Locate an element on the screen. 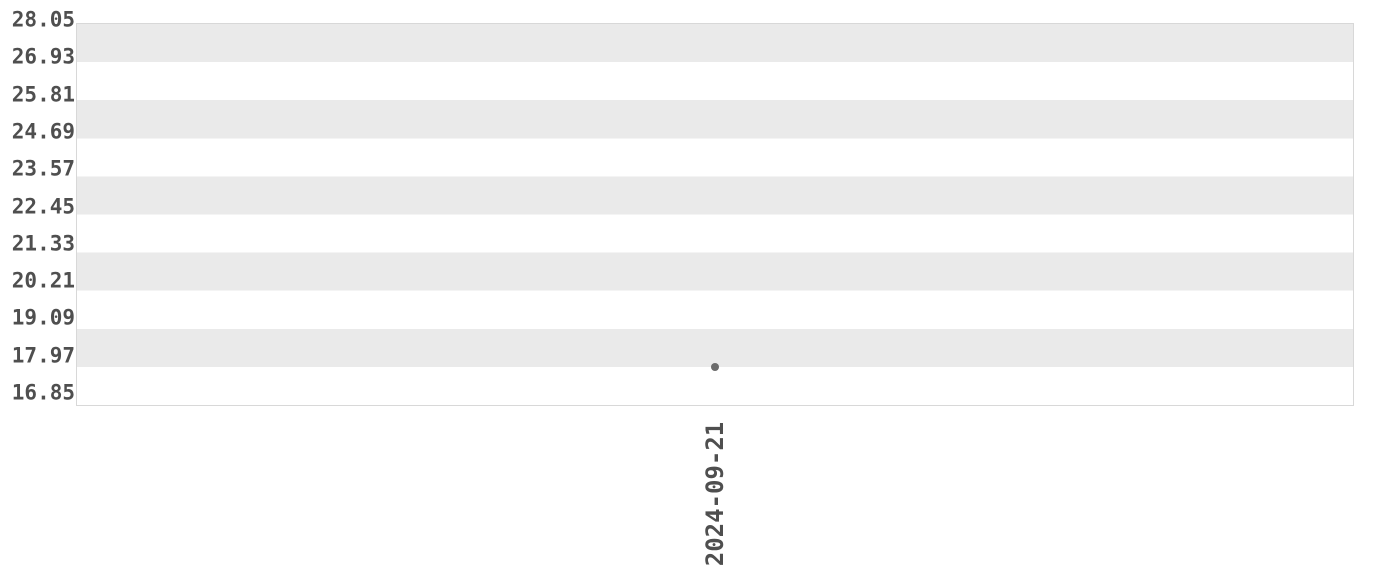  y-axis-tick-label: 19.09 is located at coordinates (43, 317).